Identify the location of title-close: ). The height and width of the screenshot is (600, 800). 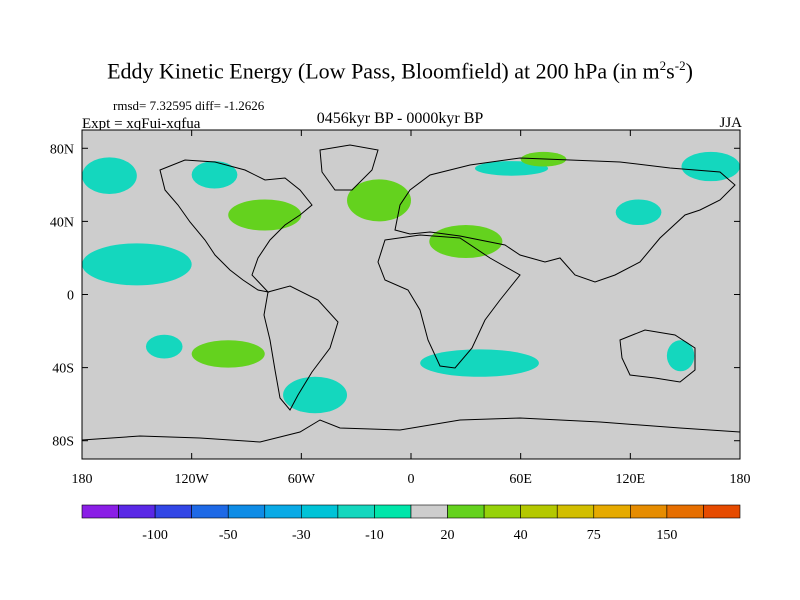
(689, 71).